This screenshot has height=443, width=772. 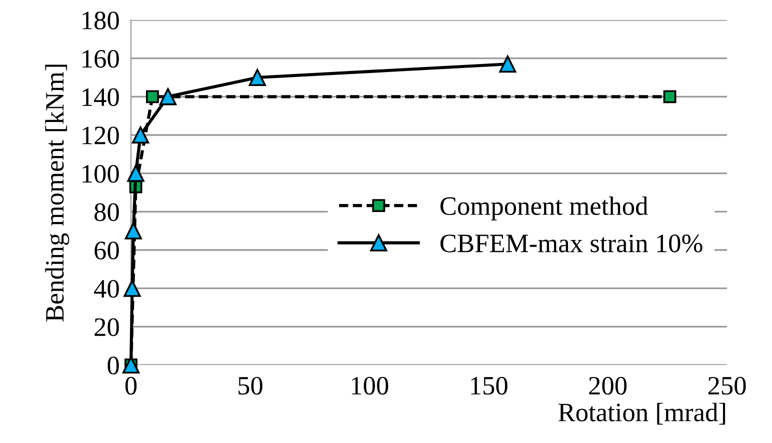 What do you see at coordinates (100, 173) in the screenshot?
I see `y-tick-label: 100` at bounding box center [100, 173].